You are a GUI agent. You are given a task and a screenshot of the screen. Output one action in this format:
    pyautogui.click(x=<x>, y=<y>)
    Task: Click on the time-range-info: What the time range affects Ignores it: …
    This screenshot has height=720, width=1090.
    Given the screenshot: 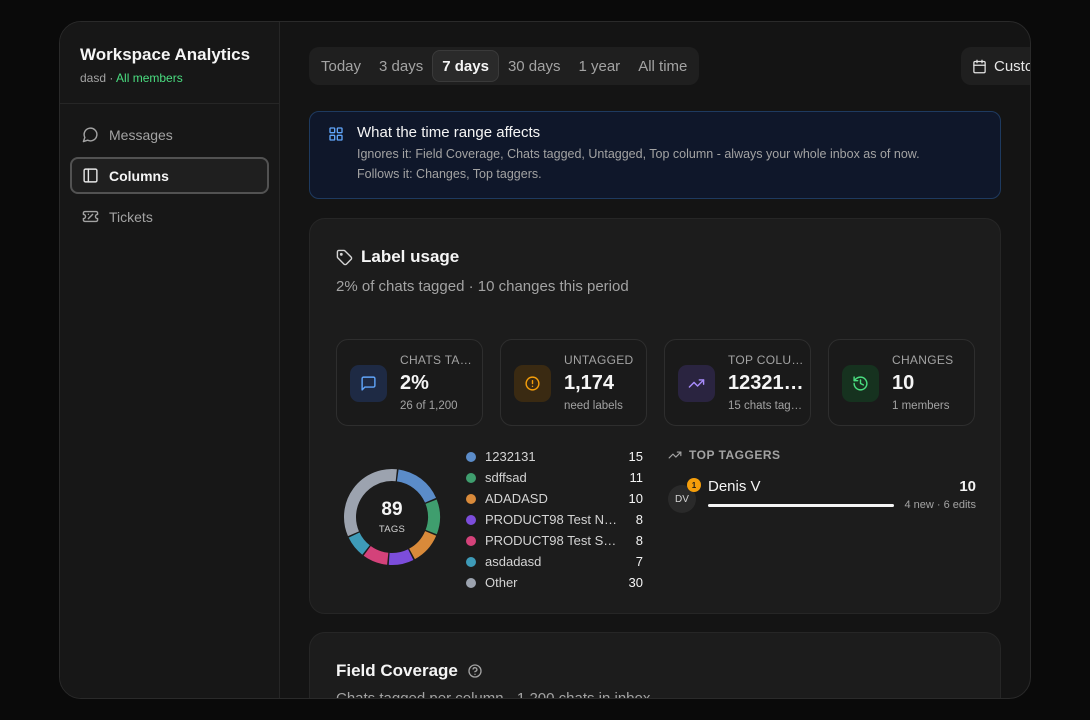 What is the action you would take?
    pyautogui.click(x=655, y=155)
    